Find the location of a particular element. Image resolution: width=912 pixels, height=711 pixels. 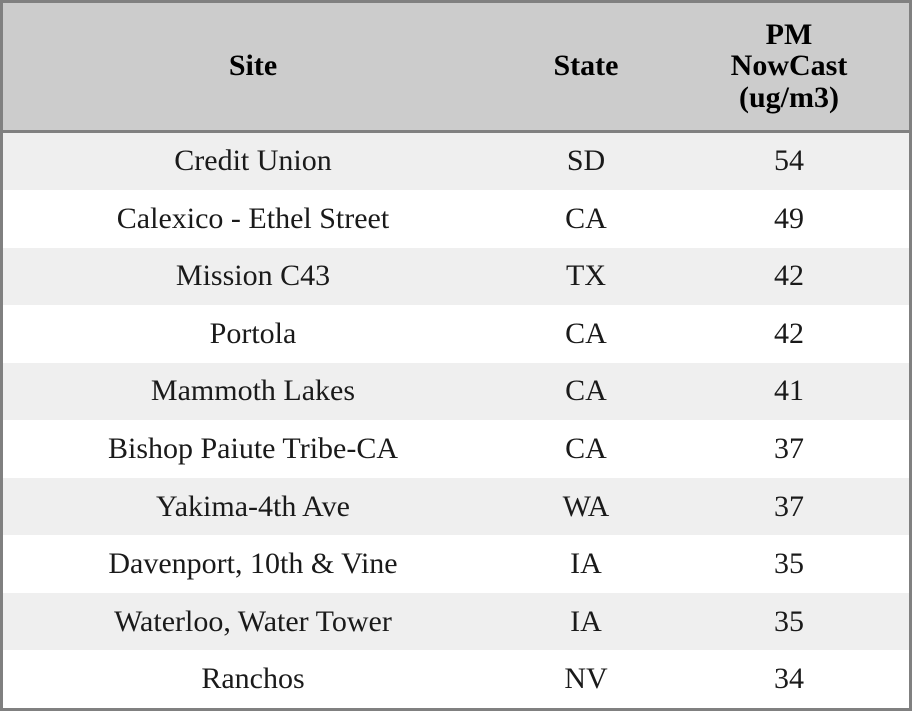

column-header-pm-nowcast-line-2: NowCast is located at coordinates (789, 66).